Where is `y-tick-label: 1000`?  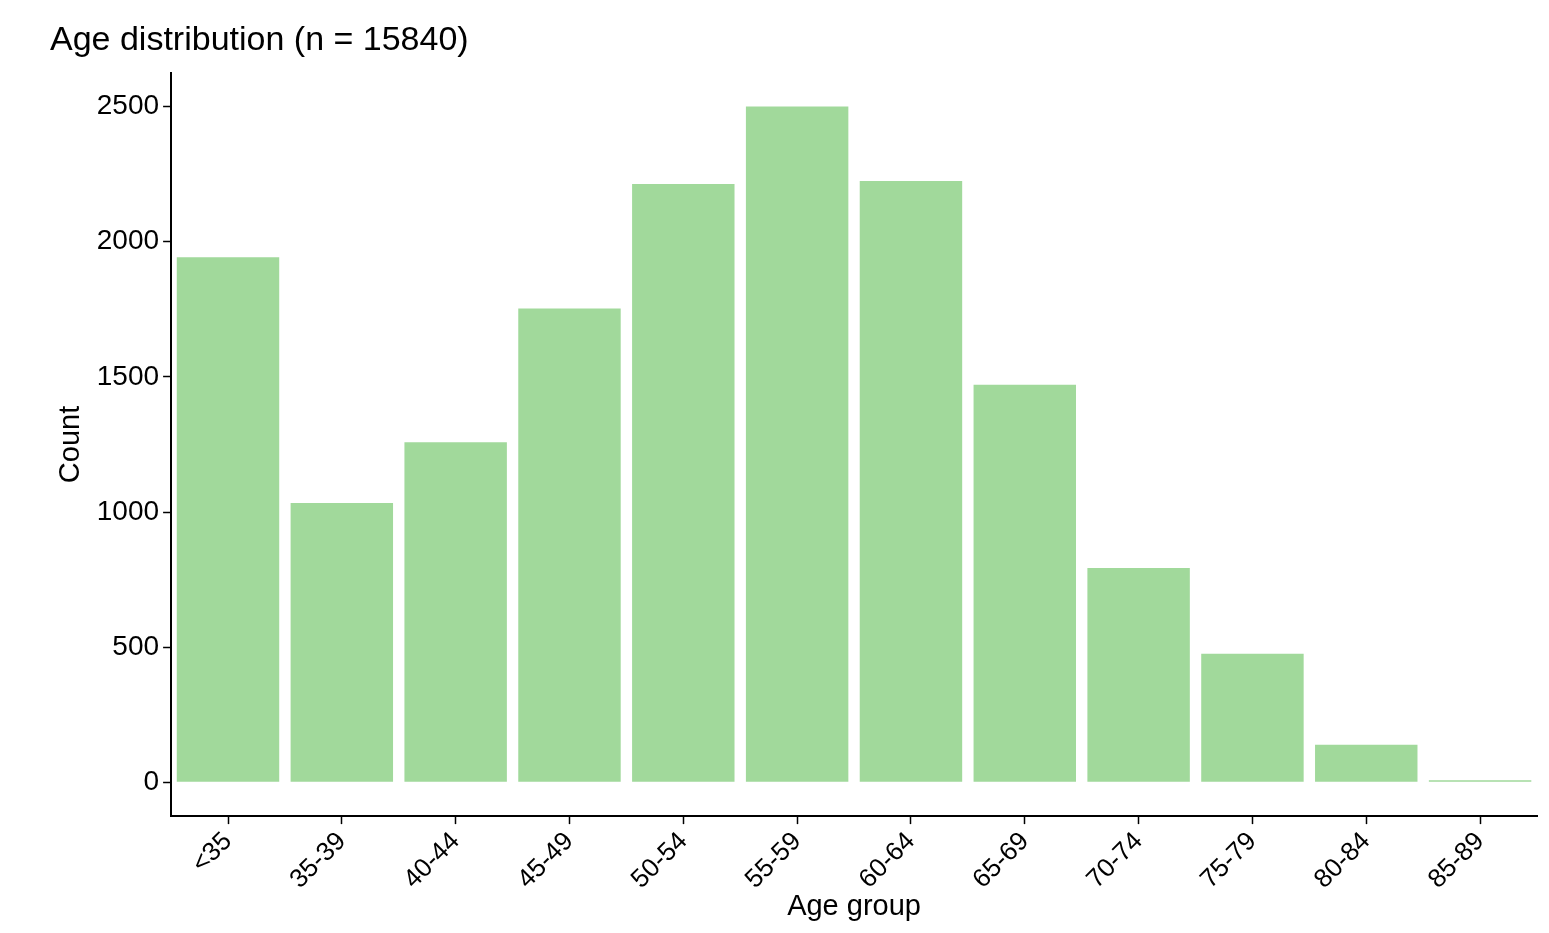
y-tick-label: 1000 is located at coordinates (128, 510).